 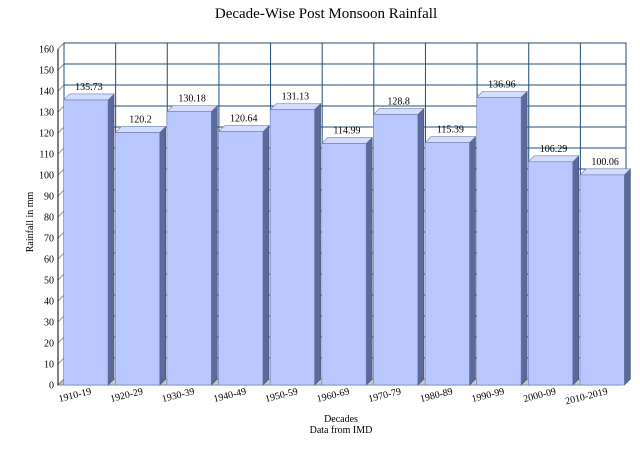 I want to click on x-tick-label: 1970-79, so click(x=384, y=395).